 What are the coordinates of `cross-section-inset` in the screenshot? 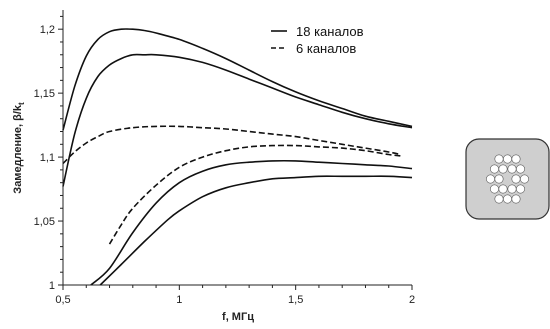 It's located at (507, 179).